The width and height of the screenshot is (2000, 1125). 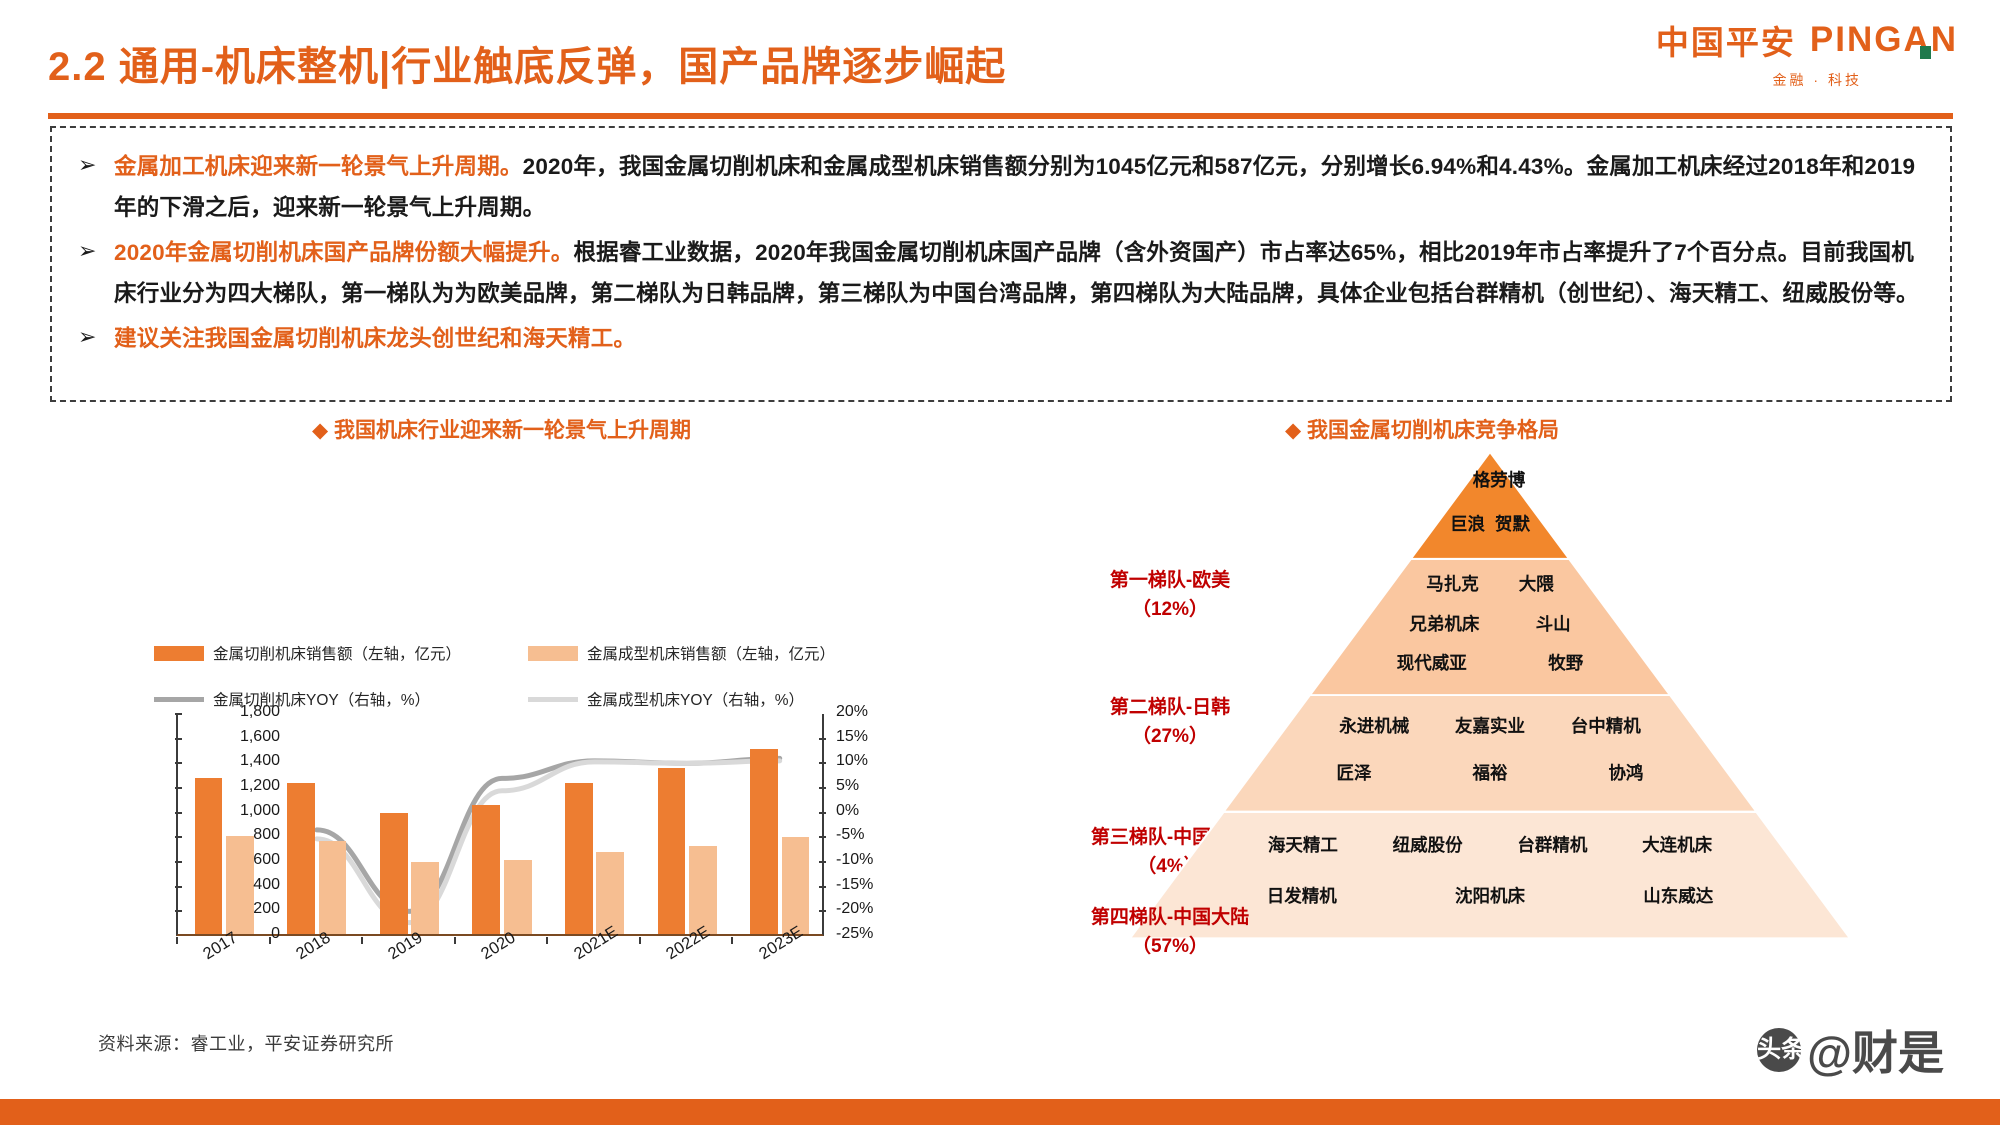 I want to click on brand-logo: 中国平安 PINGAN 金融 · 科技, so click(x=1768, y=53).